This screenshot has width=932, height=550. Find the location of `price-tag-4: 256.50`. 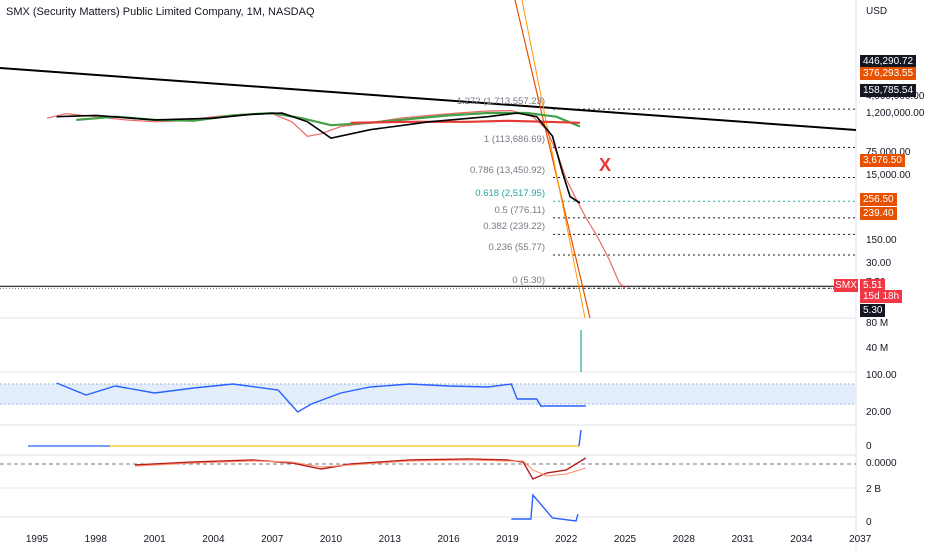

price-tag-4: 256.50 is located at coordinates (878, 199).